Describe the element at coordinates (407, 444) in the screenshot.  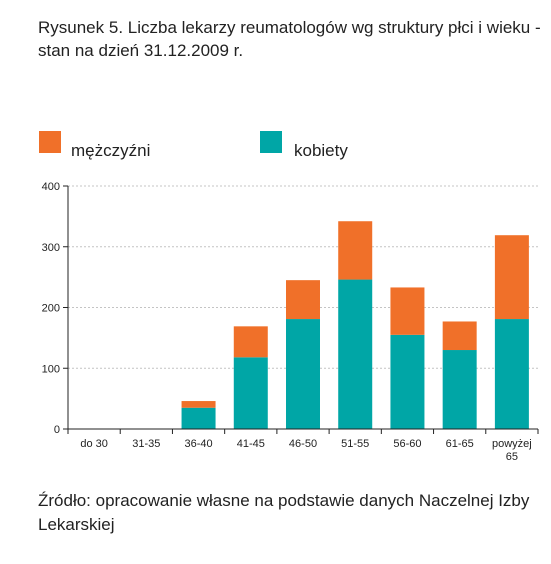
I see `x-tick-label: 56-60` at that location.